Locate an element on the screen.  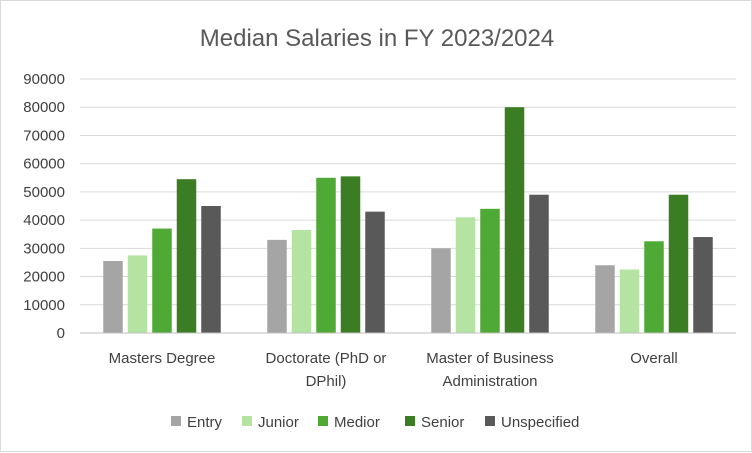
legend-swatch-senior is located at coordinates (410, 421).